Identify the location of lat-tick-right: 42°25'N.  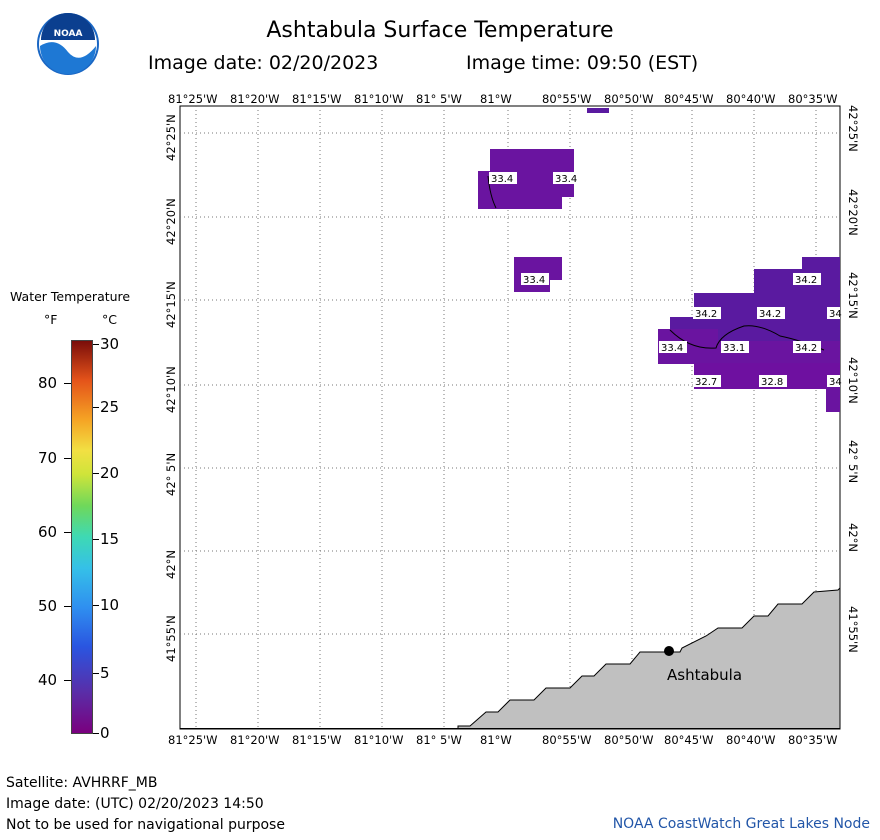
(853, 128).